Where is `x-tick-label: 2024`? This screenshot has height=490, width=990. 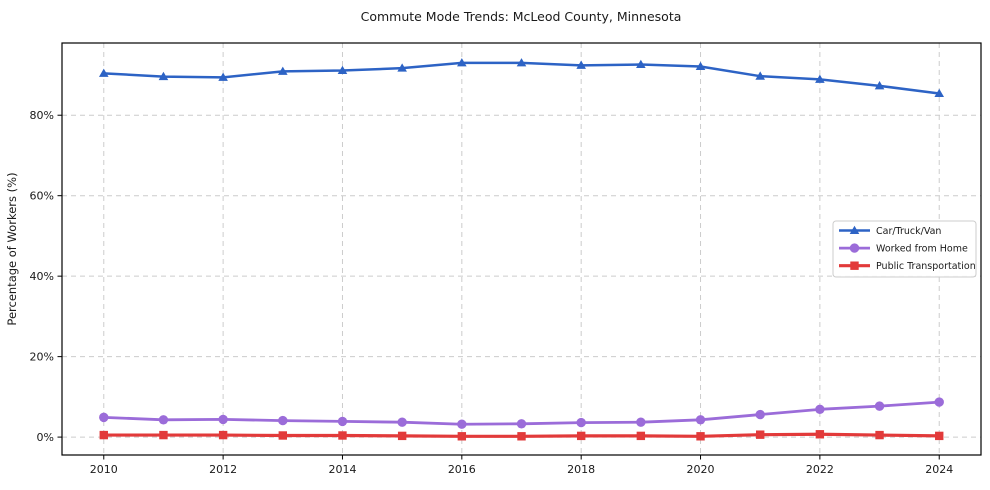
x-tick-label: 2024 is located at coordinates (939, 469).